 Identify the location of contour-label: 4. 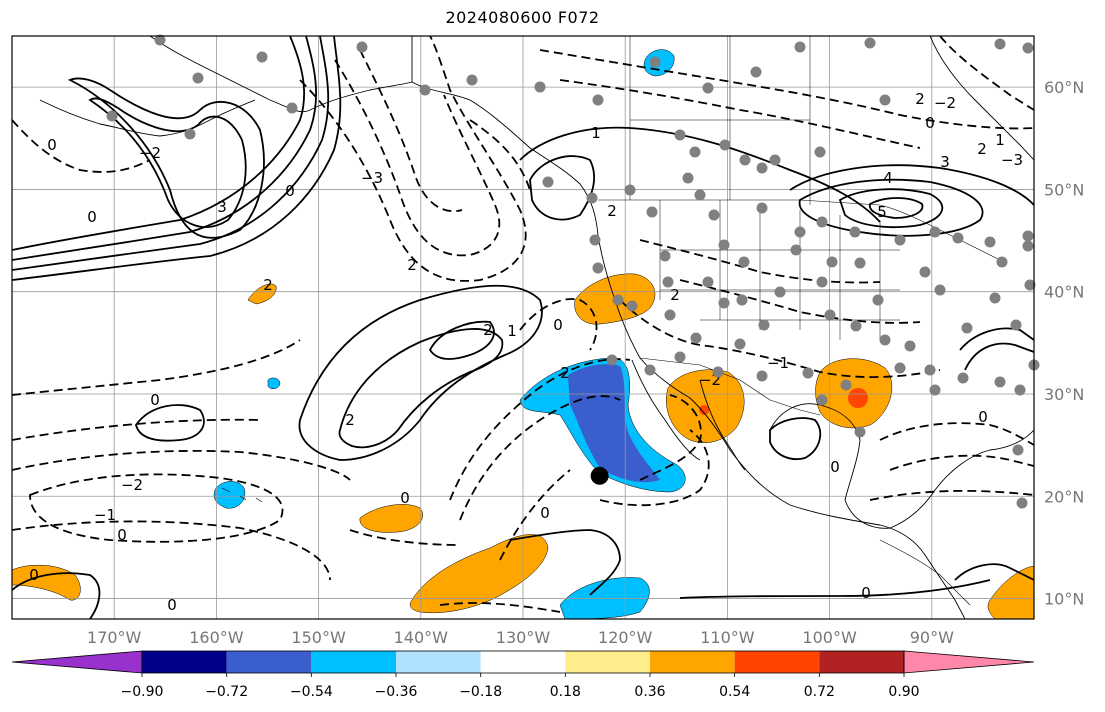
(888, 178).